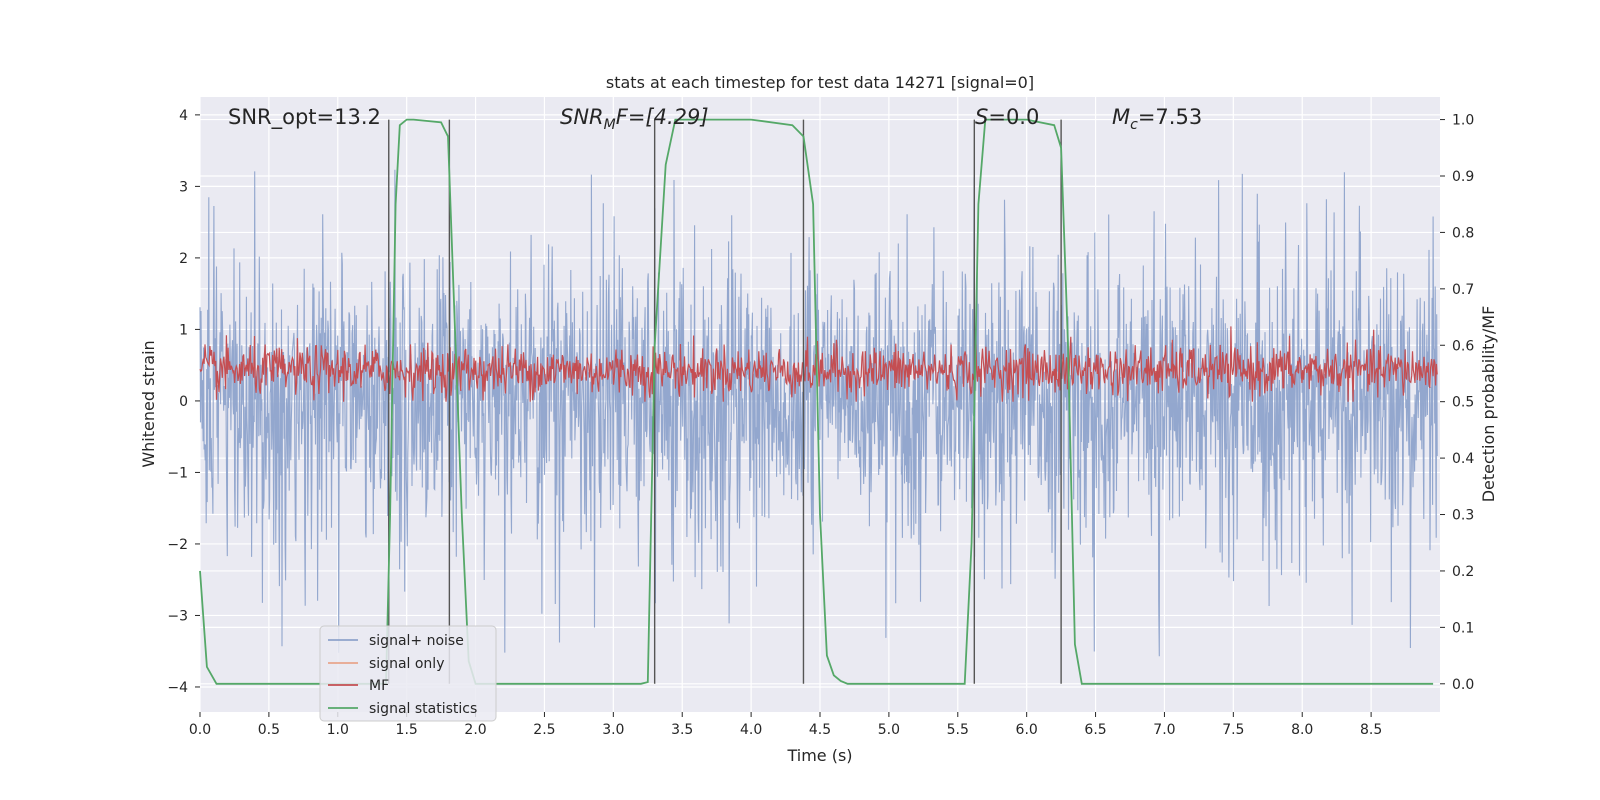 The width and height of the screenshot is (1600, 800). I want to click on annotation-snr-mf: SNRMF=[4.29], so click(634, 119).